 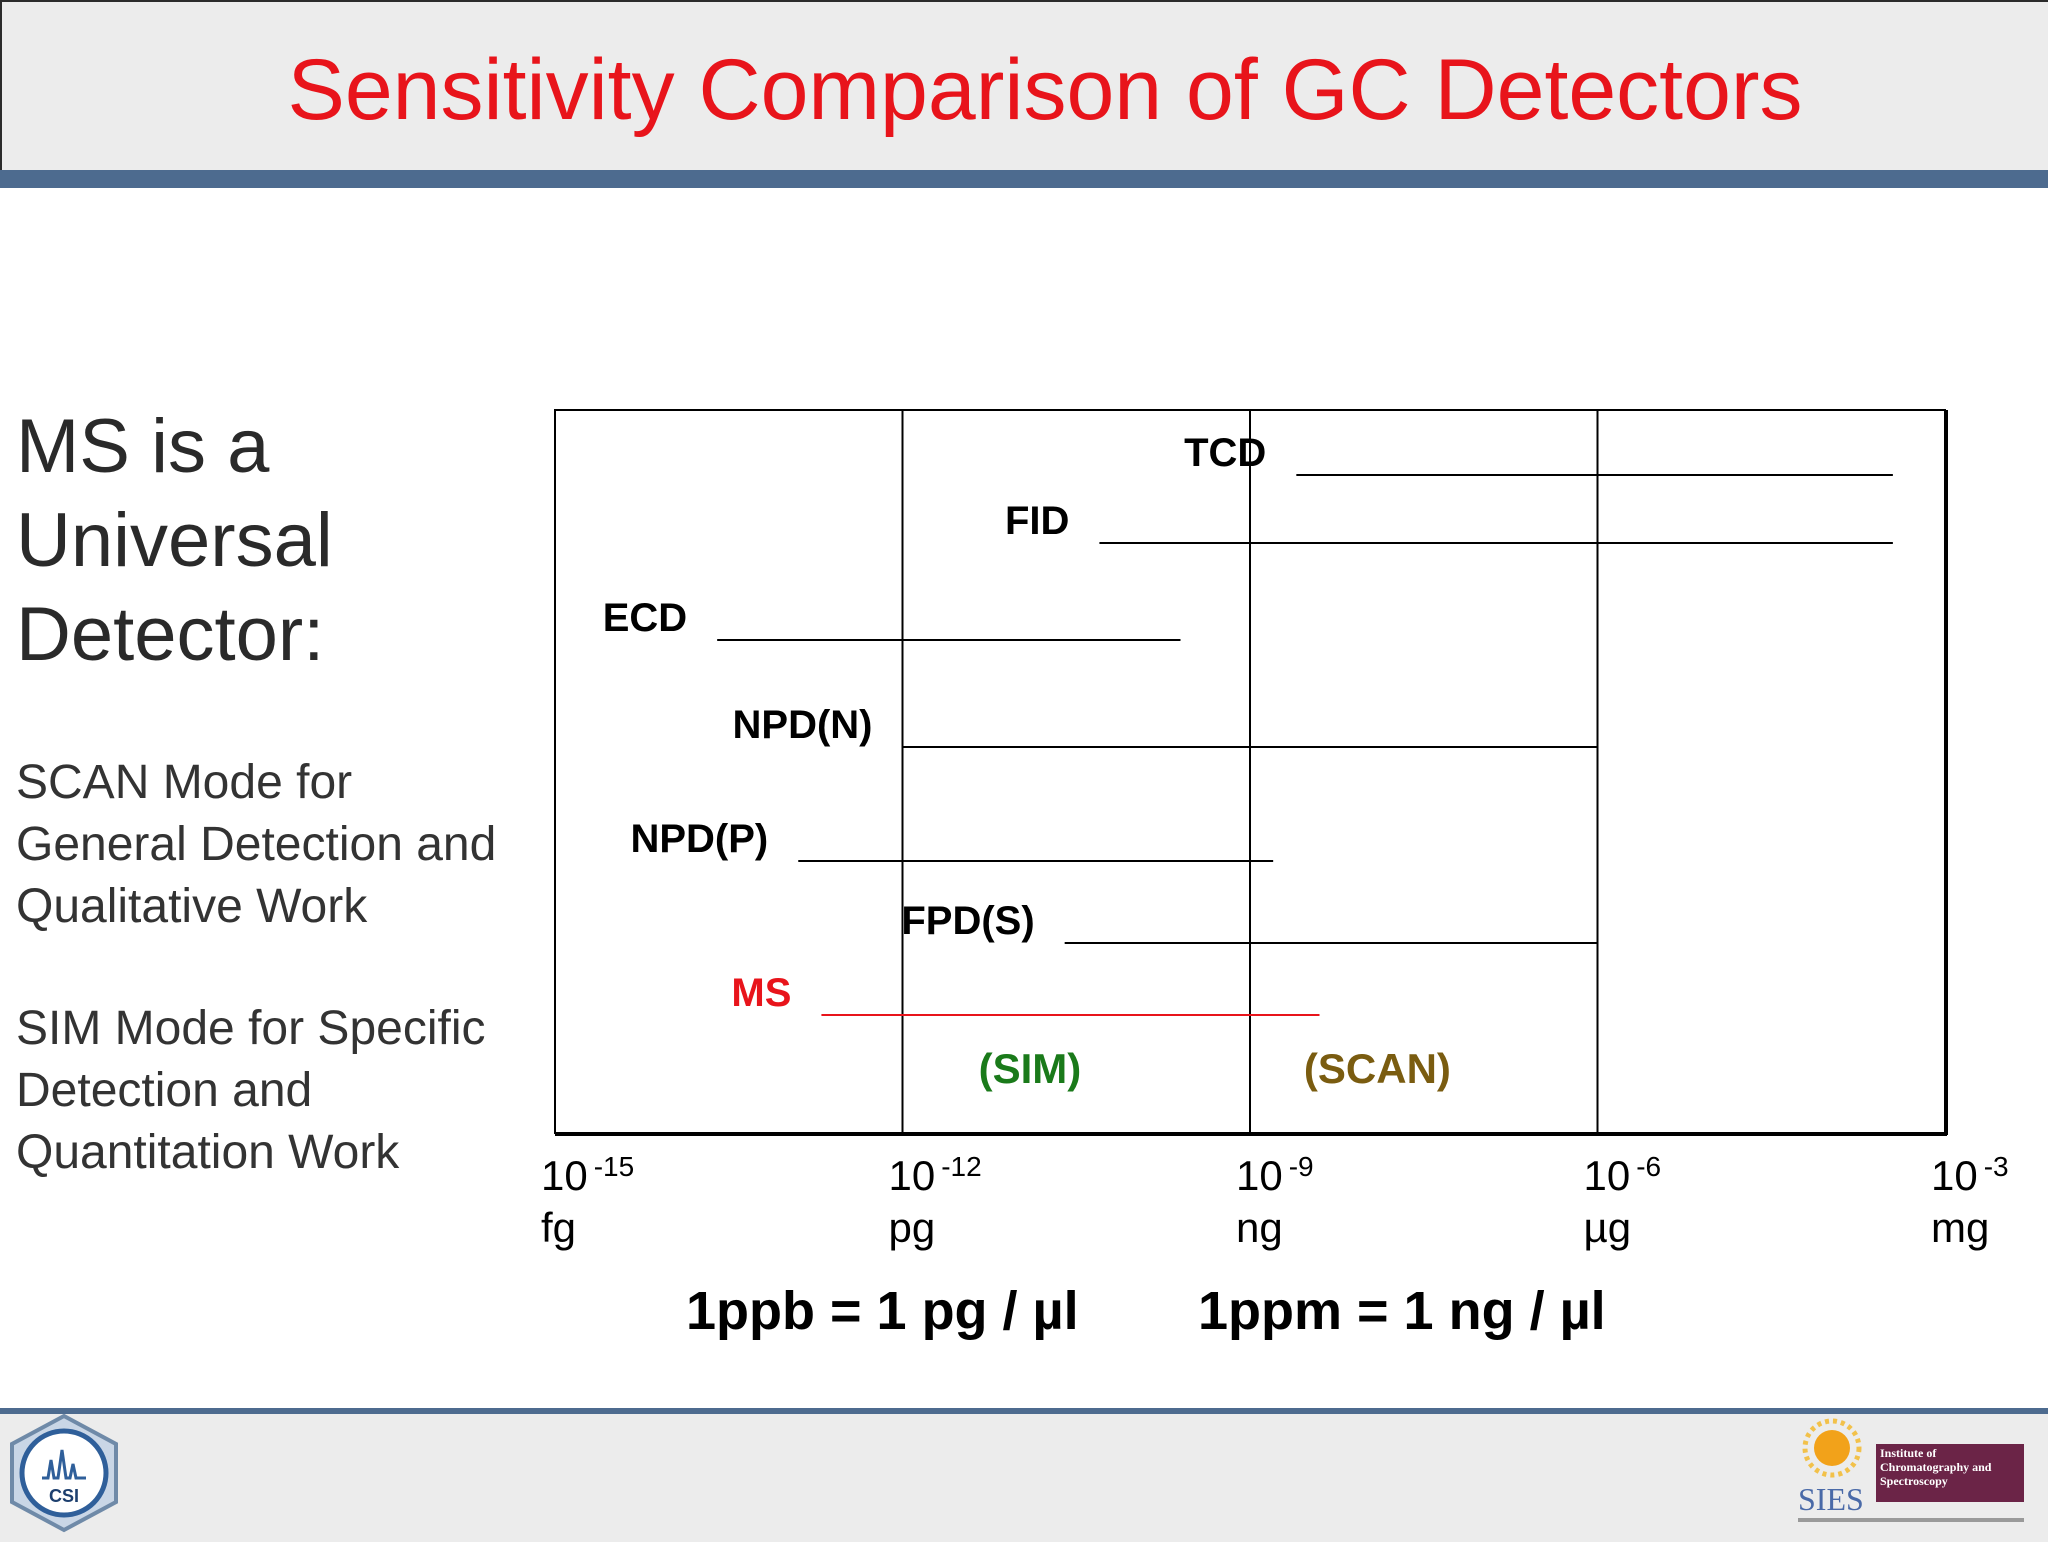 I want to click on x-tick-unit: fg, so click(x=558, y=1227).